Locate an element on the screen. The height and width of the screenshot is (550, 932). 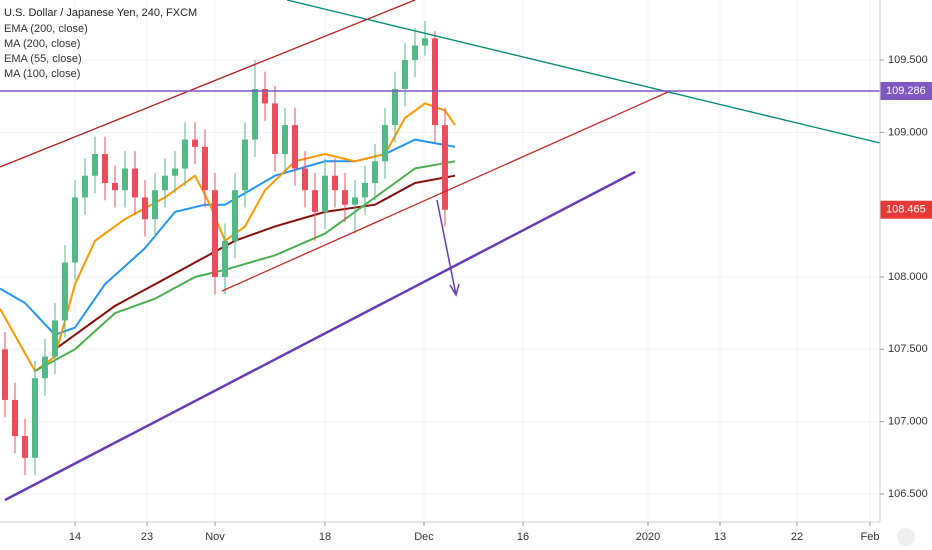
y-tick-label: 106.500 is located at coordinates (908, 494).